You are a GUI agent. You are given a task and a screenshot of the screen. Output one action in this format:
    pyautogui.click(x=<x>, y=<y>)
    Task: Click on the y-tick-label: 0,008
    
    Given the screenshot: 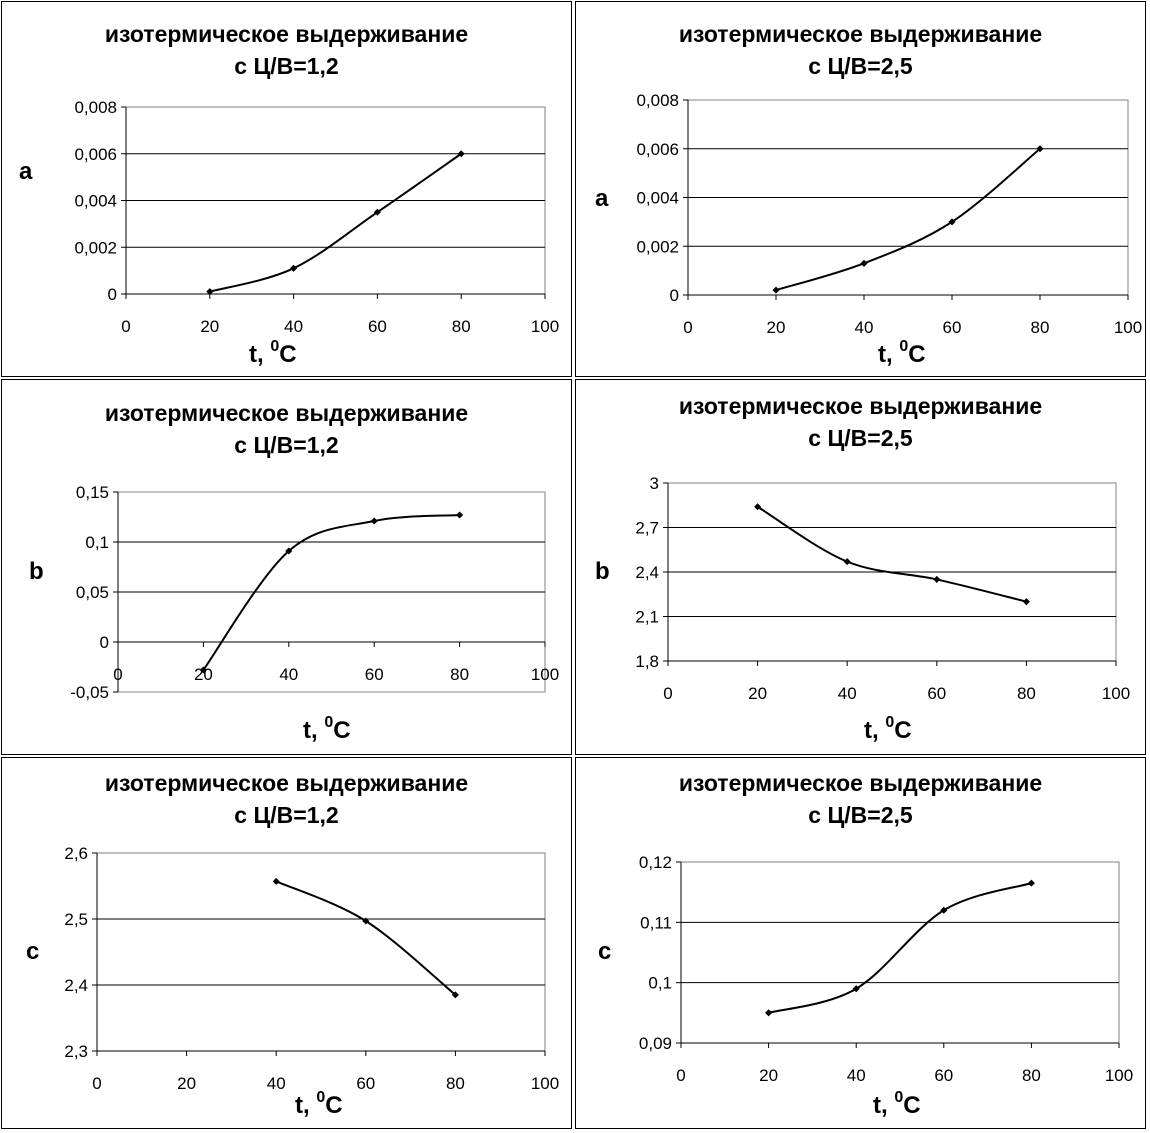 What is the action you would take?
    pyautogui.click(x=657, y=100)
    